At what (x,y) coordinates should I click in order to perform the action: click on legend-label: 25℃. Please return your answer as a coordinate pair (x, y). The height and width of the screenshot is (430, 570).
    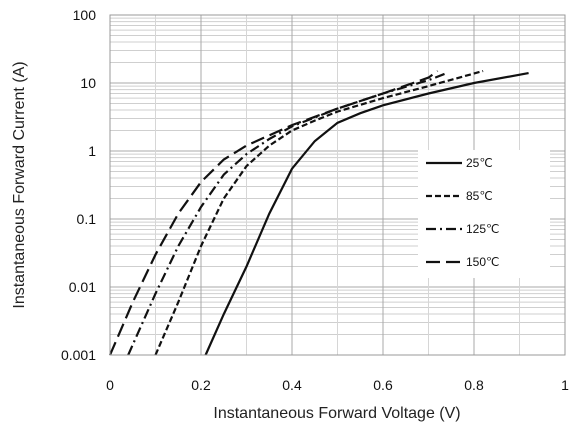
    Looking at the image, I should click on (479, 163).